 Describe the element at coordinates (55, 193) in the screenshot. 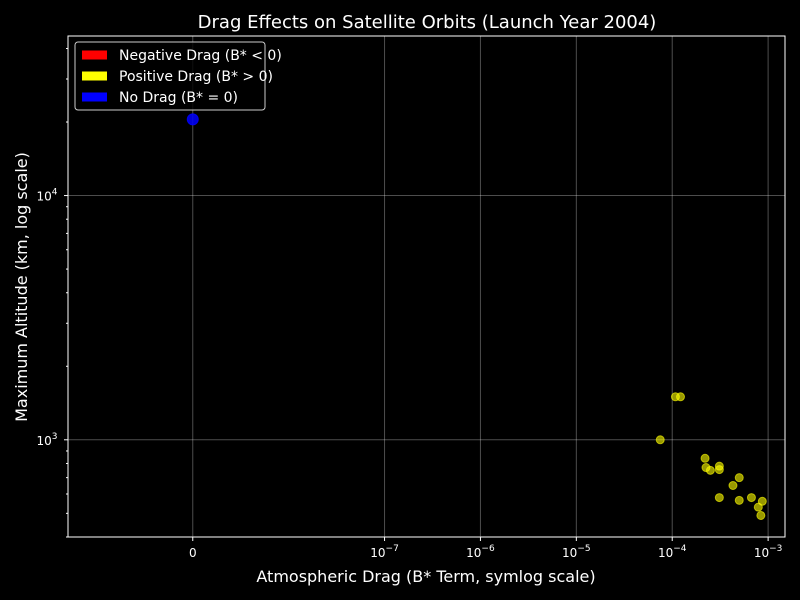

I see `y-tick-exponent: 4` at that location.